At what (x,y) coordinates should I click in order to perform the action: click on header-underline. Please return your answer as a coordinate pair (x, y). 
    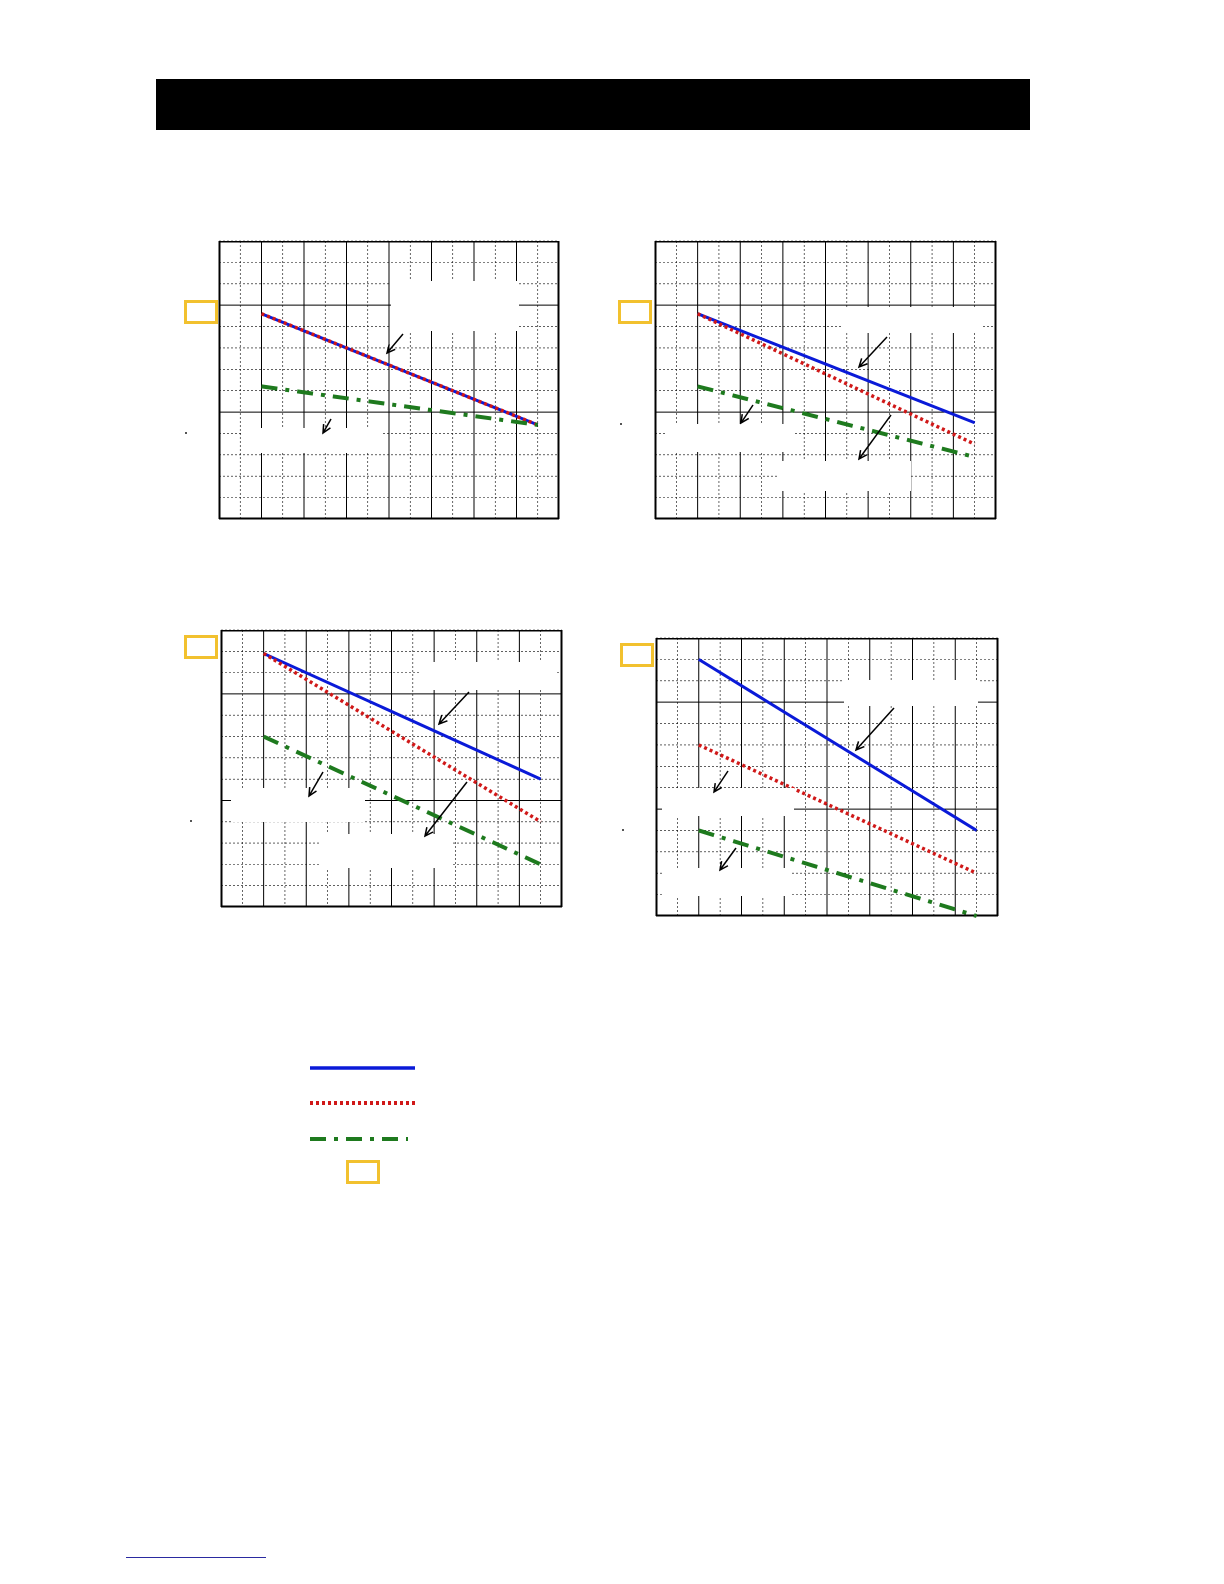
    Looking at the image, I should click on (593, 129).